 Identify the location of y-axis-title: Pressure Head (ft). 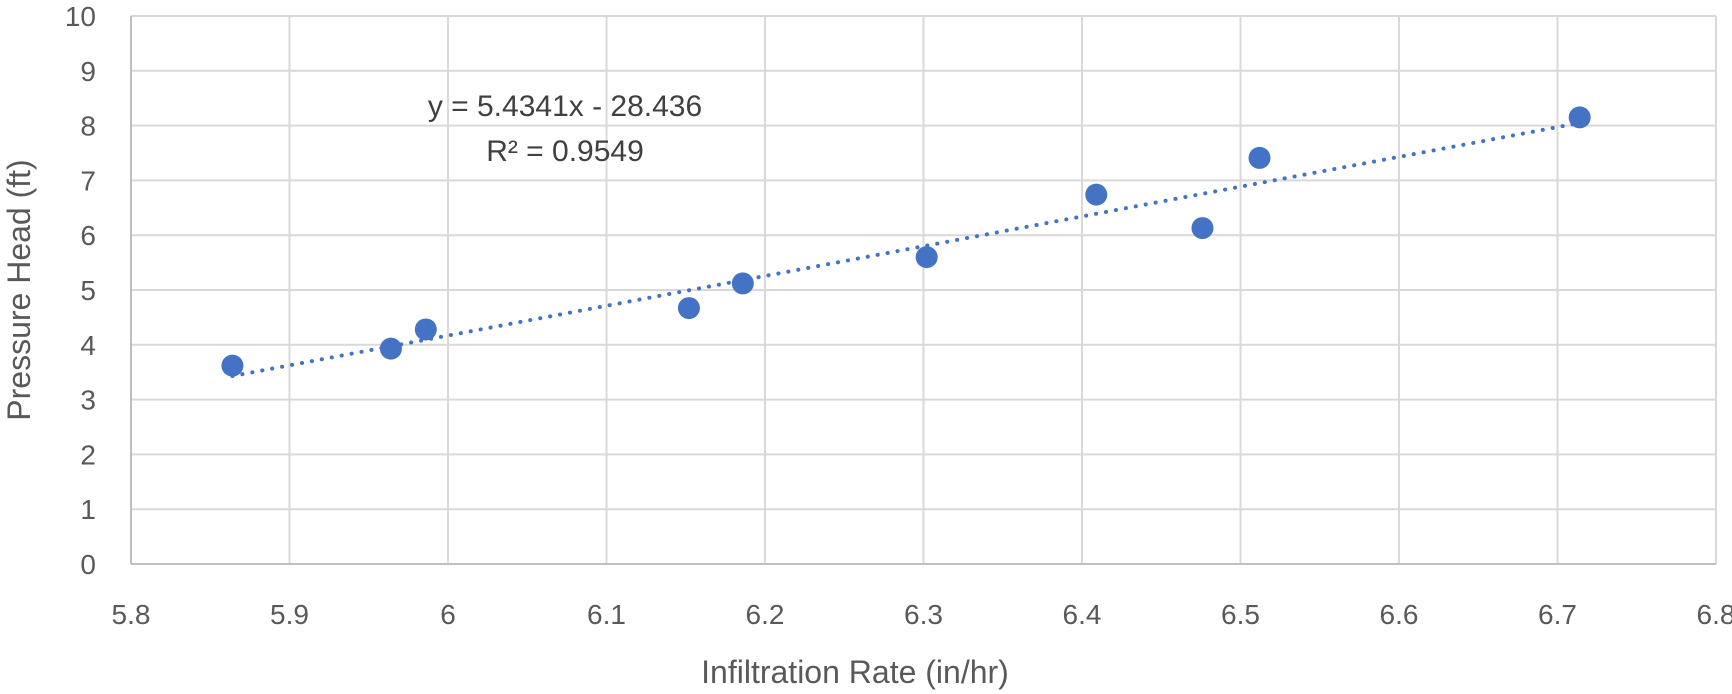
(19, 289).